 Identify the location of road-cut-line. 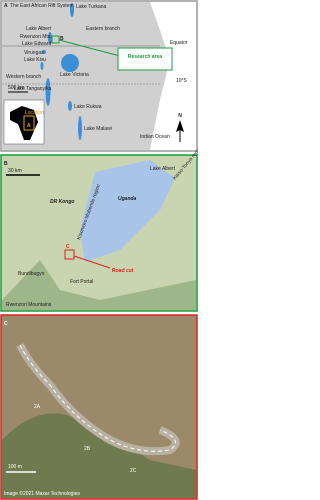
(98, 398).